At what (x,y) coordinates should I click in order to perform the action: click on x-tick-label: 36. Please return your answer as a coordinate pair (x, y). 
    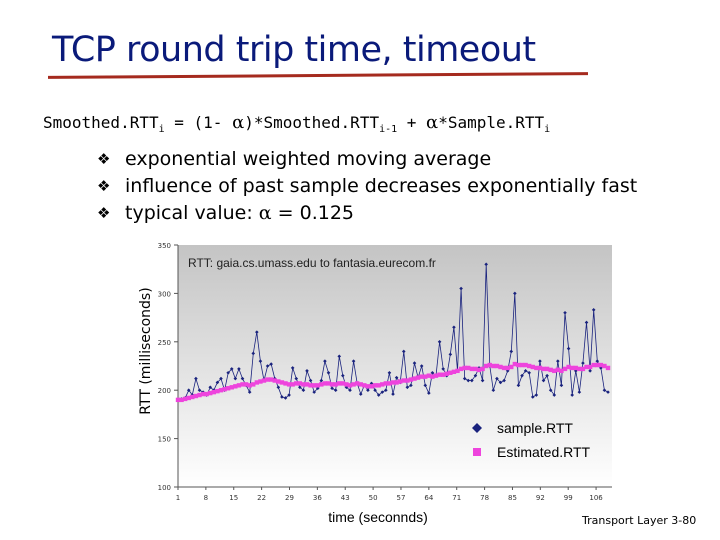
    Looking at the image, I should click on (317, 498).